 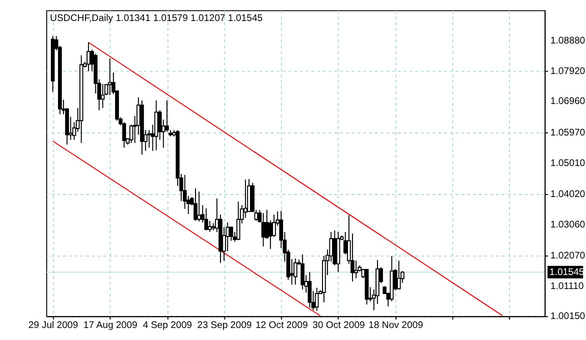 I want to click on x-tick-label: 29 Jul 2009, so click(x=53, y=326).